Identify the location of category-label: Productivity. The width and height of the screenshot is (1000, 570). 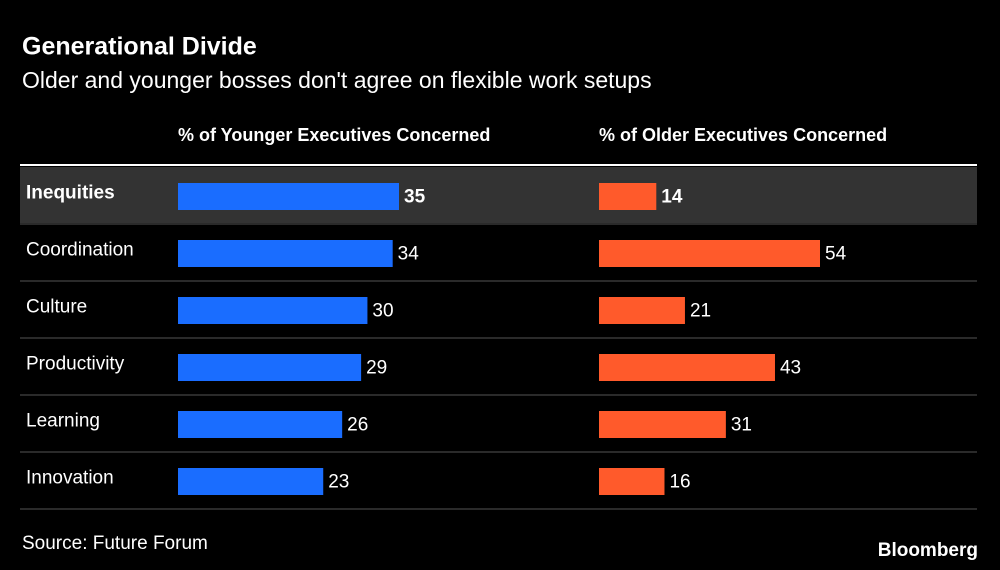
(75, 364).